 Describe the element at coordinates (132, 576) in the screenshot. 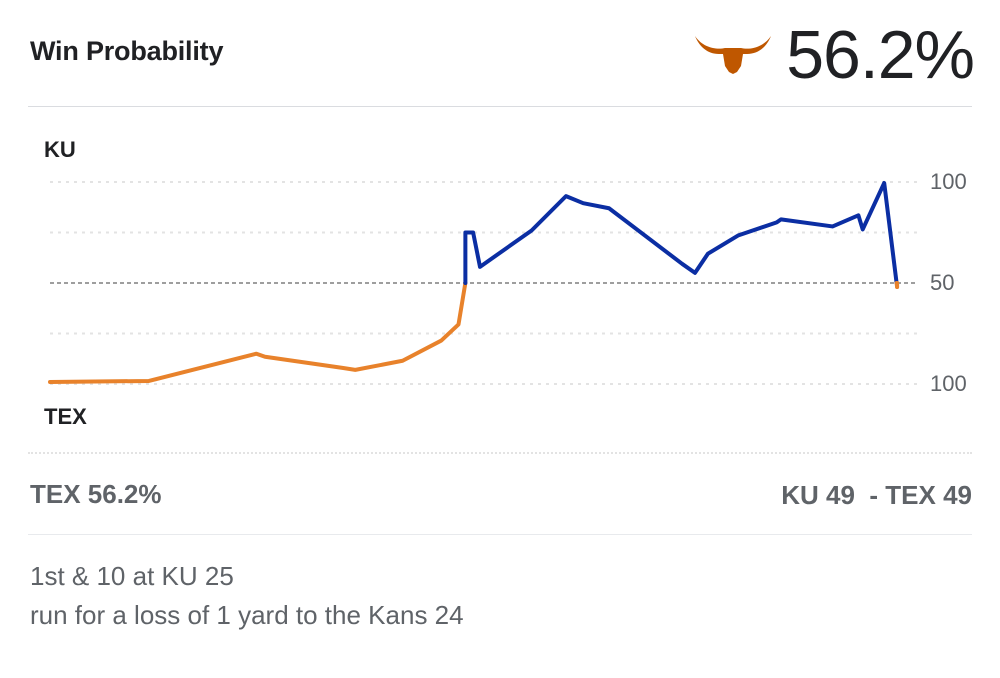

I see `play-down-distance: 1st & 10 at KU 25` at that location.